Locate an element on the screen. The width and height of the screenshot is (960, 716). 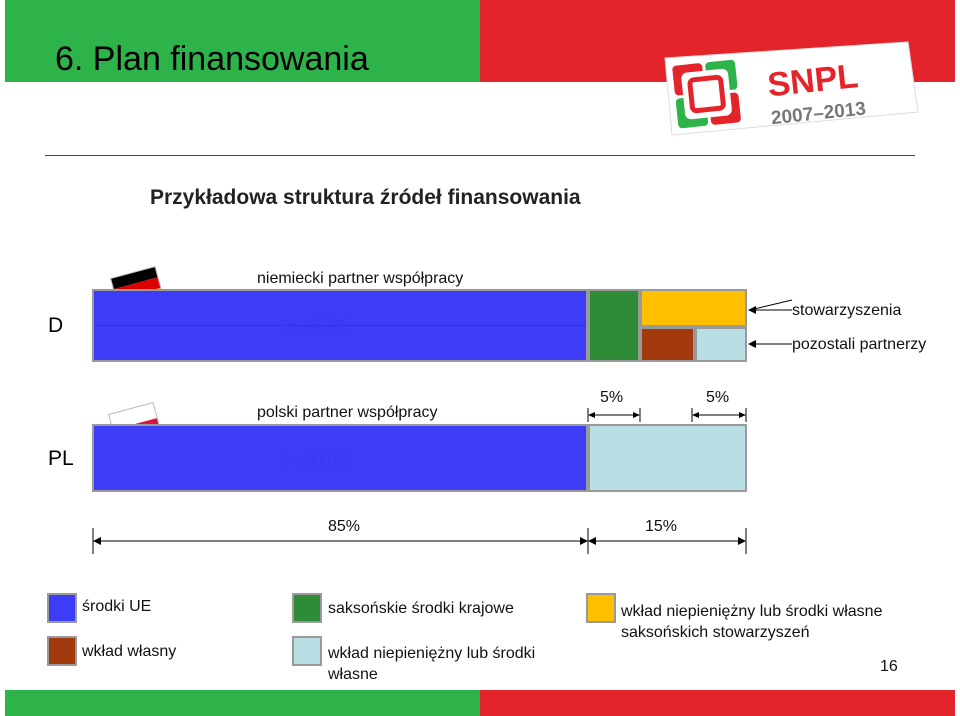
bar-d-eu-label: środki UE is located at coordinates (315, 325).